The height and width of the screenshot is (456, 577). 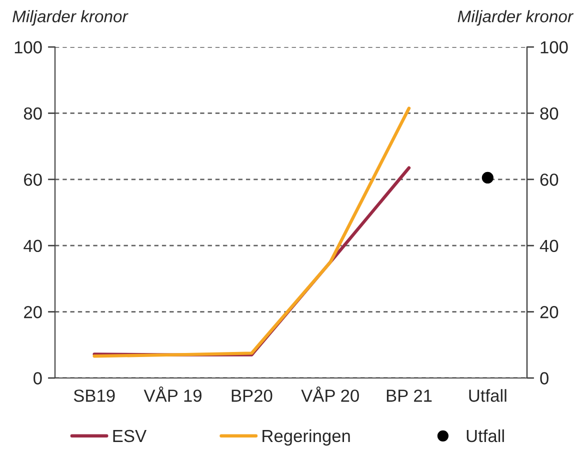 I want to click on y2-tick-label: 80, so click(x=549, y=113).